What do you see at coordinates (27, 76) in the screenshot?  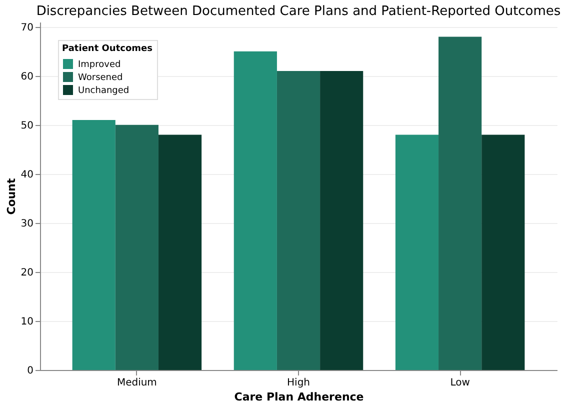 I see `y-tick-label: 60` at bounding box center [27, 76].